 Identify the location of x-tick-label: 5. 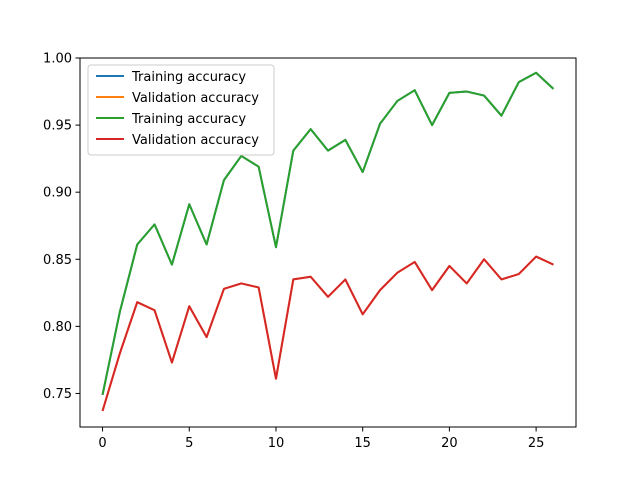
(189, 443).